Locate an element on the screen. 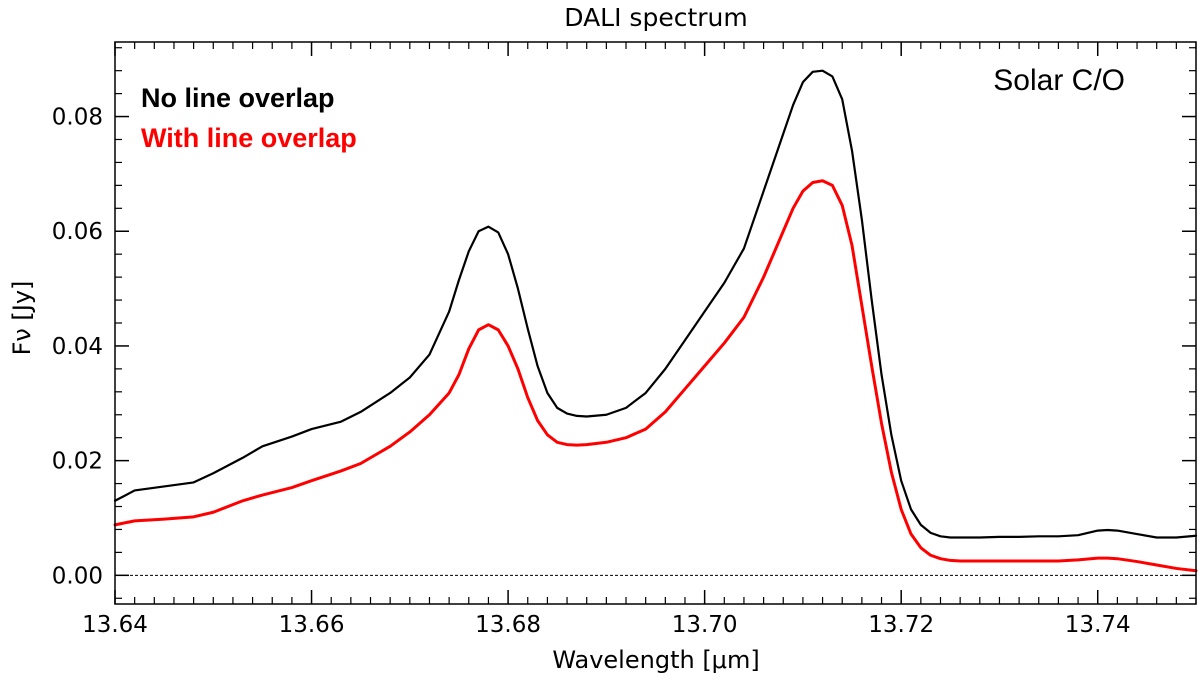  y-tick-labels: 0.00 0.02 0.04 0.06 0.08 is located at coordinates (77, 347).